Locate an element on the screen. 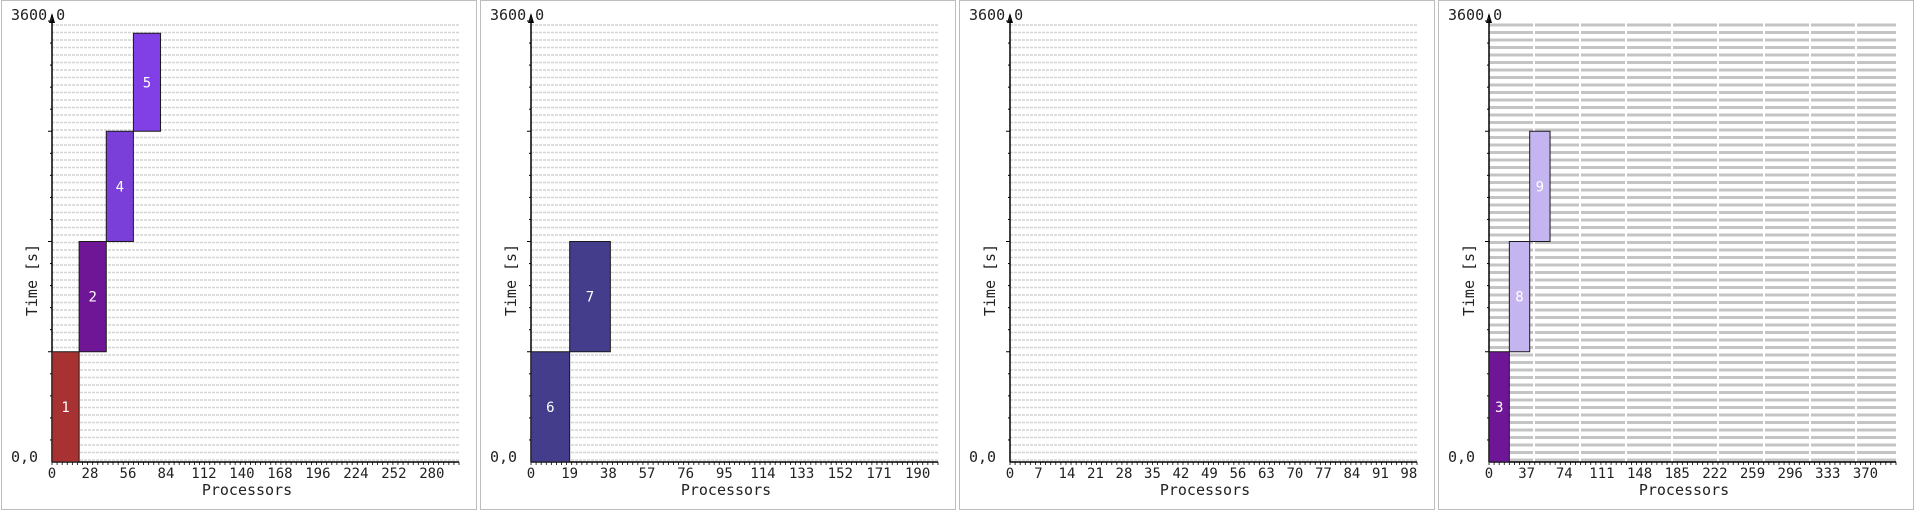 The image size is (1916, 512). x-tick-label: 296 is located at coordinates (1790, 474).